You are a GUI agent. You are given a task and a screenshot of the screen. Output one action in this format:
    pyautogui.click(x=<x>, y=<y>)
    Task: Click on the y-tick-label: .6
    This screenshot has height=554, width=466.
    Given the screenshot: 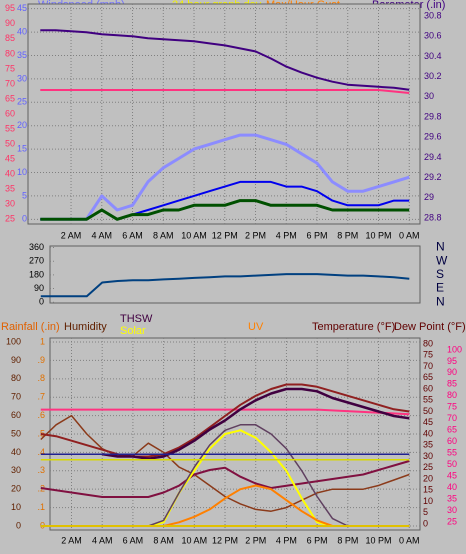 What is the action you would take?
    pyautogui.click(x=41, y=415)
    